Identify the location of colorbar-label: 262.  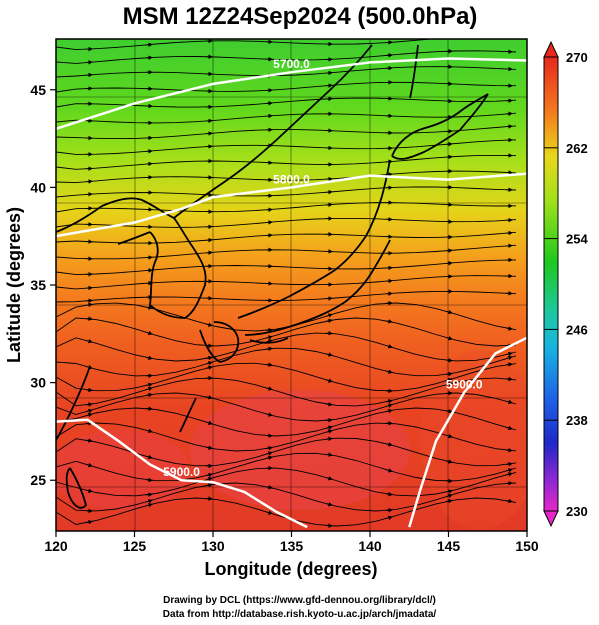
(577, 148).